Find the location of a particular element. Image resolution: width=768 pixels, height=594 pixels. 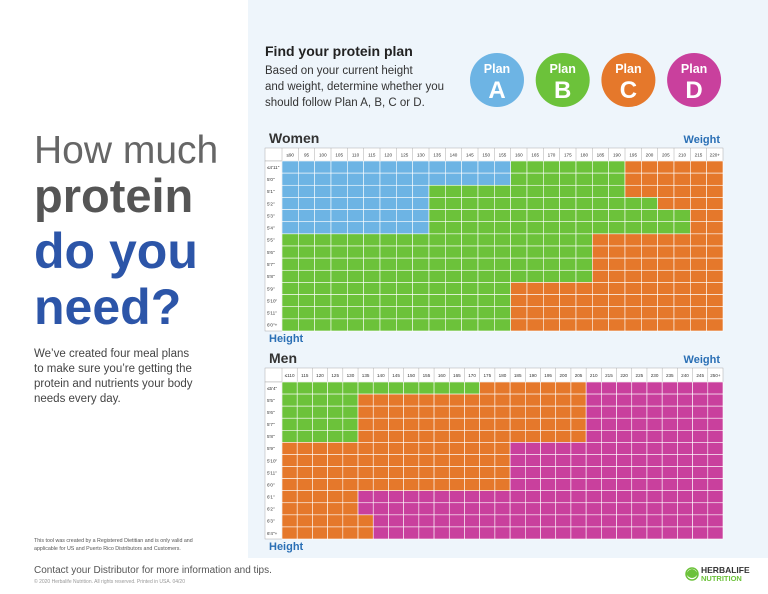

weight-tick-label: 170 is located at coordinates (552, 155).